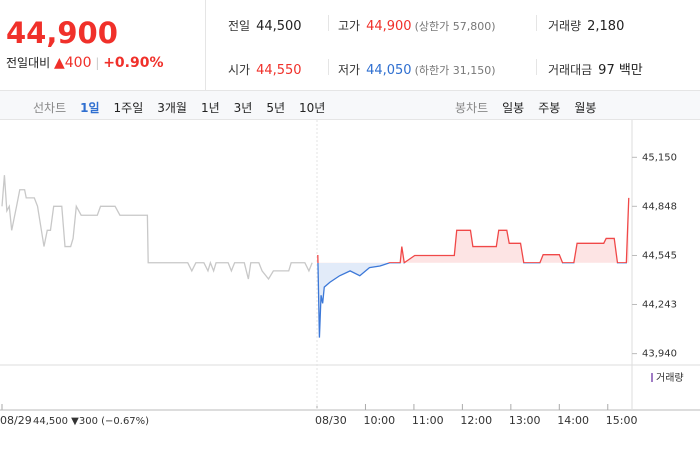 This screenshot has height=450, width=700. What do you see at coordinates (659, 354) in the screenshot?
I see `y-tick-label: 43,940` at bounding box center [659, 354].